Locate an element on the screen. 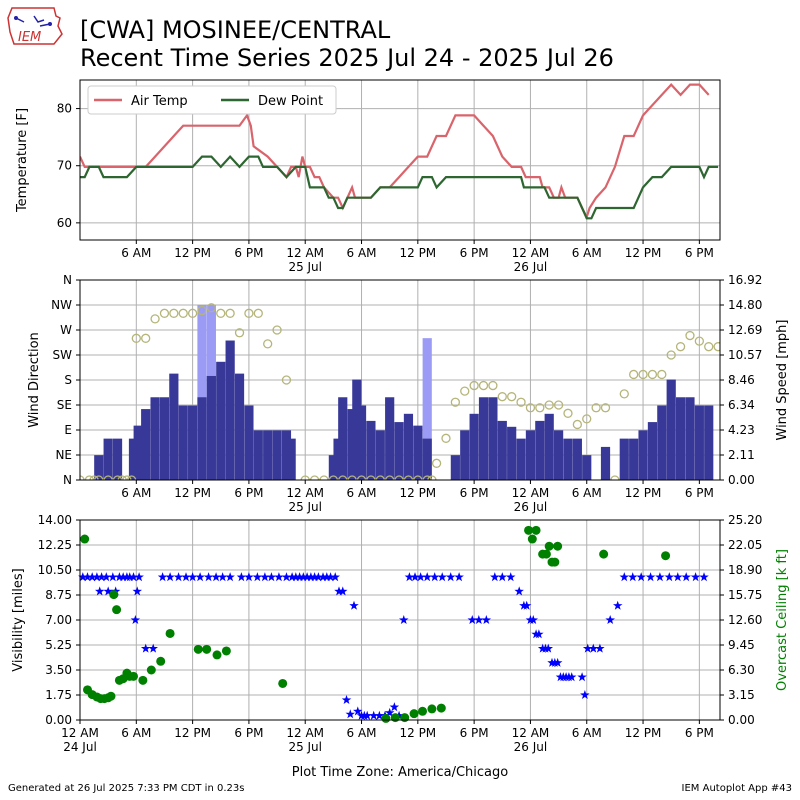  ceiling-tick-label: 6.30 is located at coordinates (741, 670).